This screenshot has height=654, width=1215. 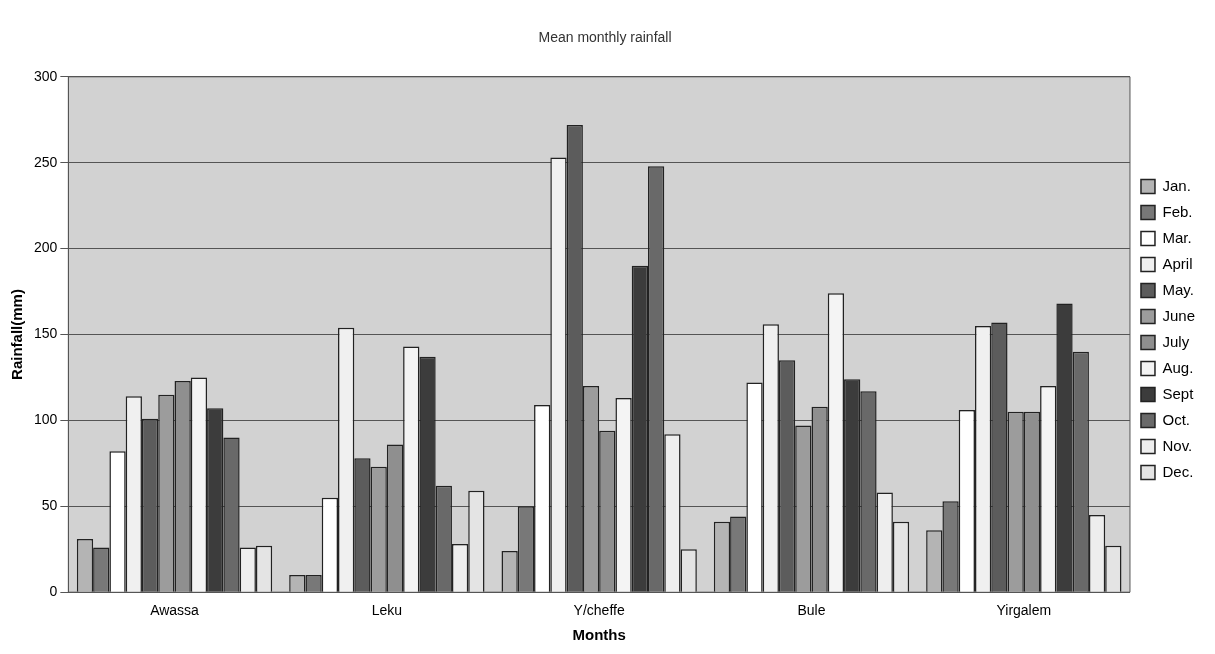 I want to click on legend-label: Feb., so click(x=1177, y=211).